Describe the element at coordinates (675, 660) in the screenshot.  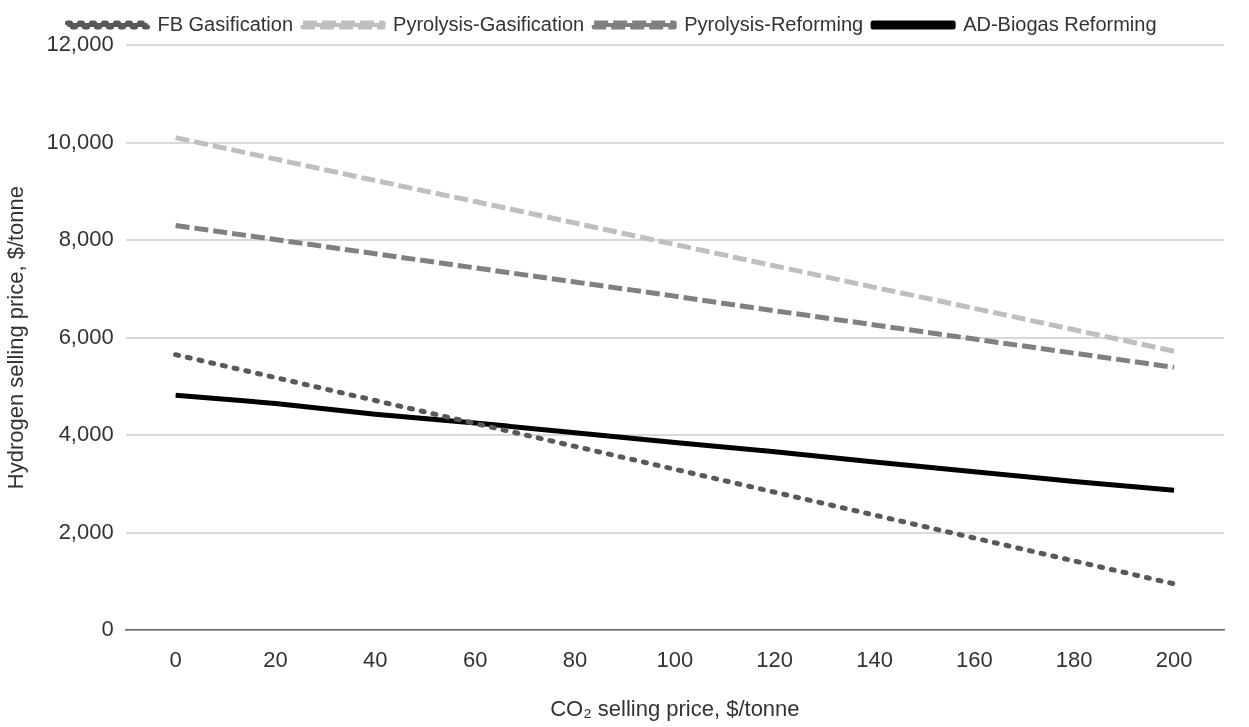
I see `x-tick-label: 100` at that location.